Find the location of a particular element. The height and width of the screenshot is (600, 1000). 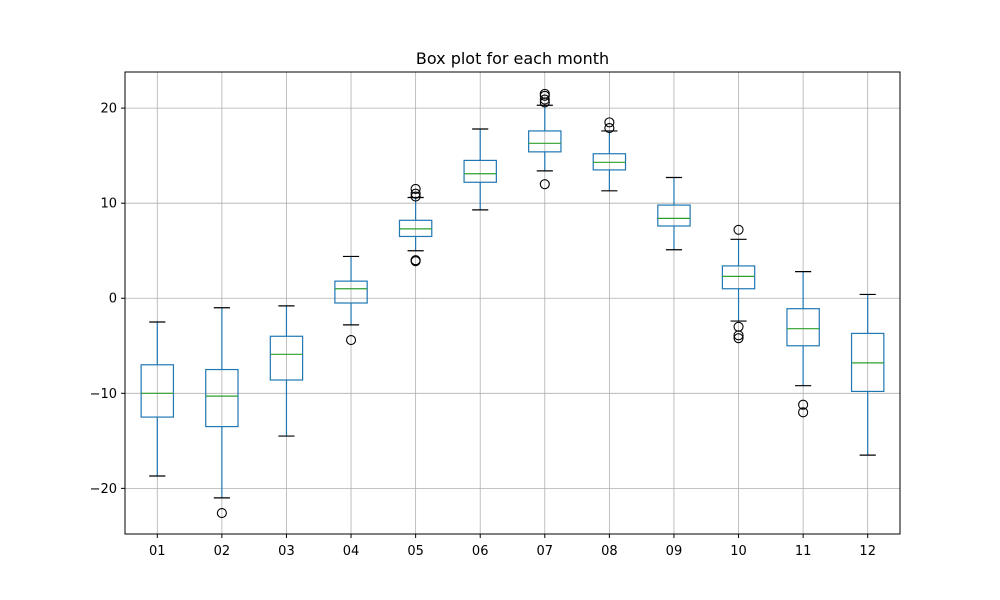

x-tick-label: 09 is located at coordinates (674, 551).